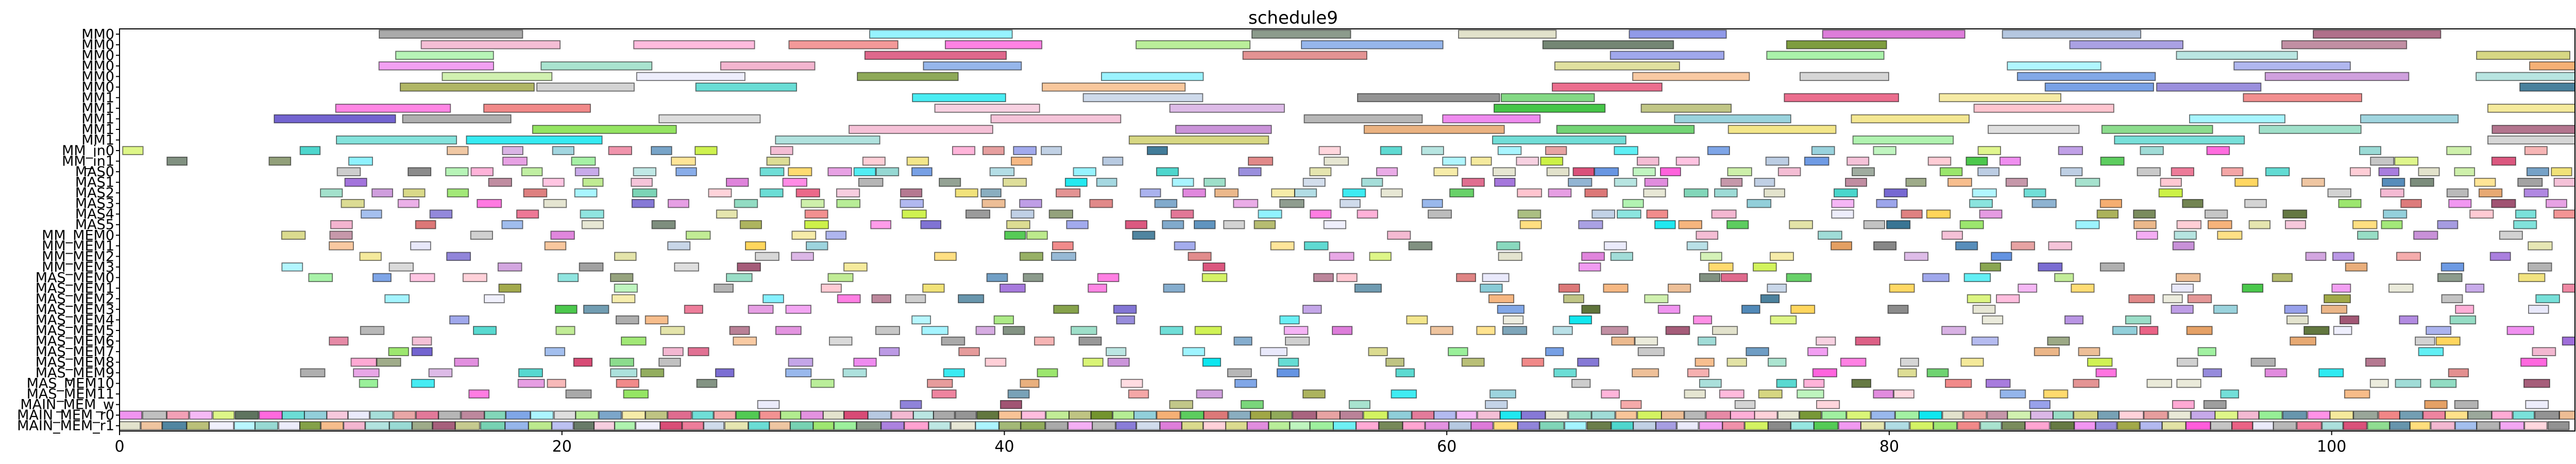 The height and width of the screenshot is (464, 2576). I want to click on row-label: MAS_MEM1, so click(75, 288).